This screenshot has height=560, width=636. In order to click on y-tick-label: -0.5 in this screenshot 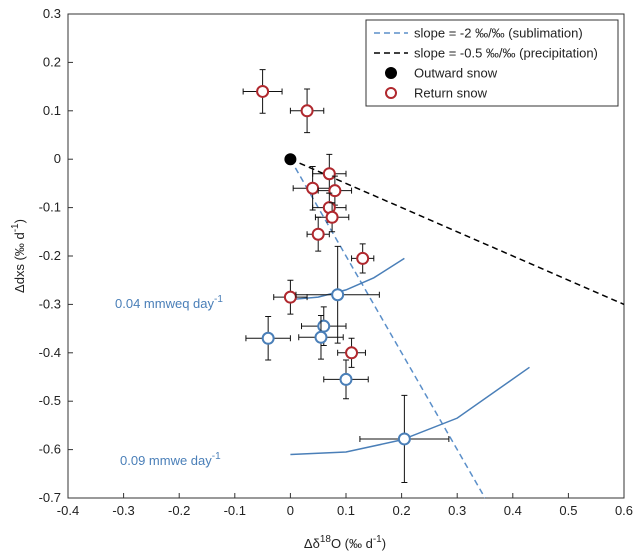, I will do `click(50, 400)`.